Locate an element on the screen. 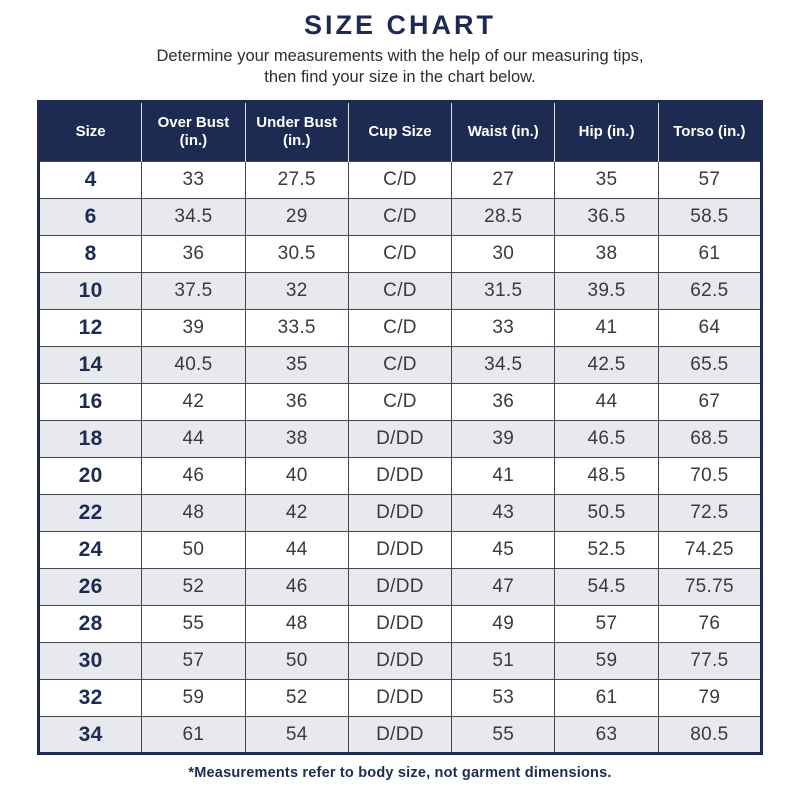 The height and width of the screenshot is (800, 800). column-header: Under Bust (in.) is located at coordinates (296, 131).